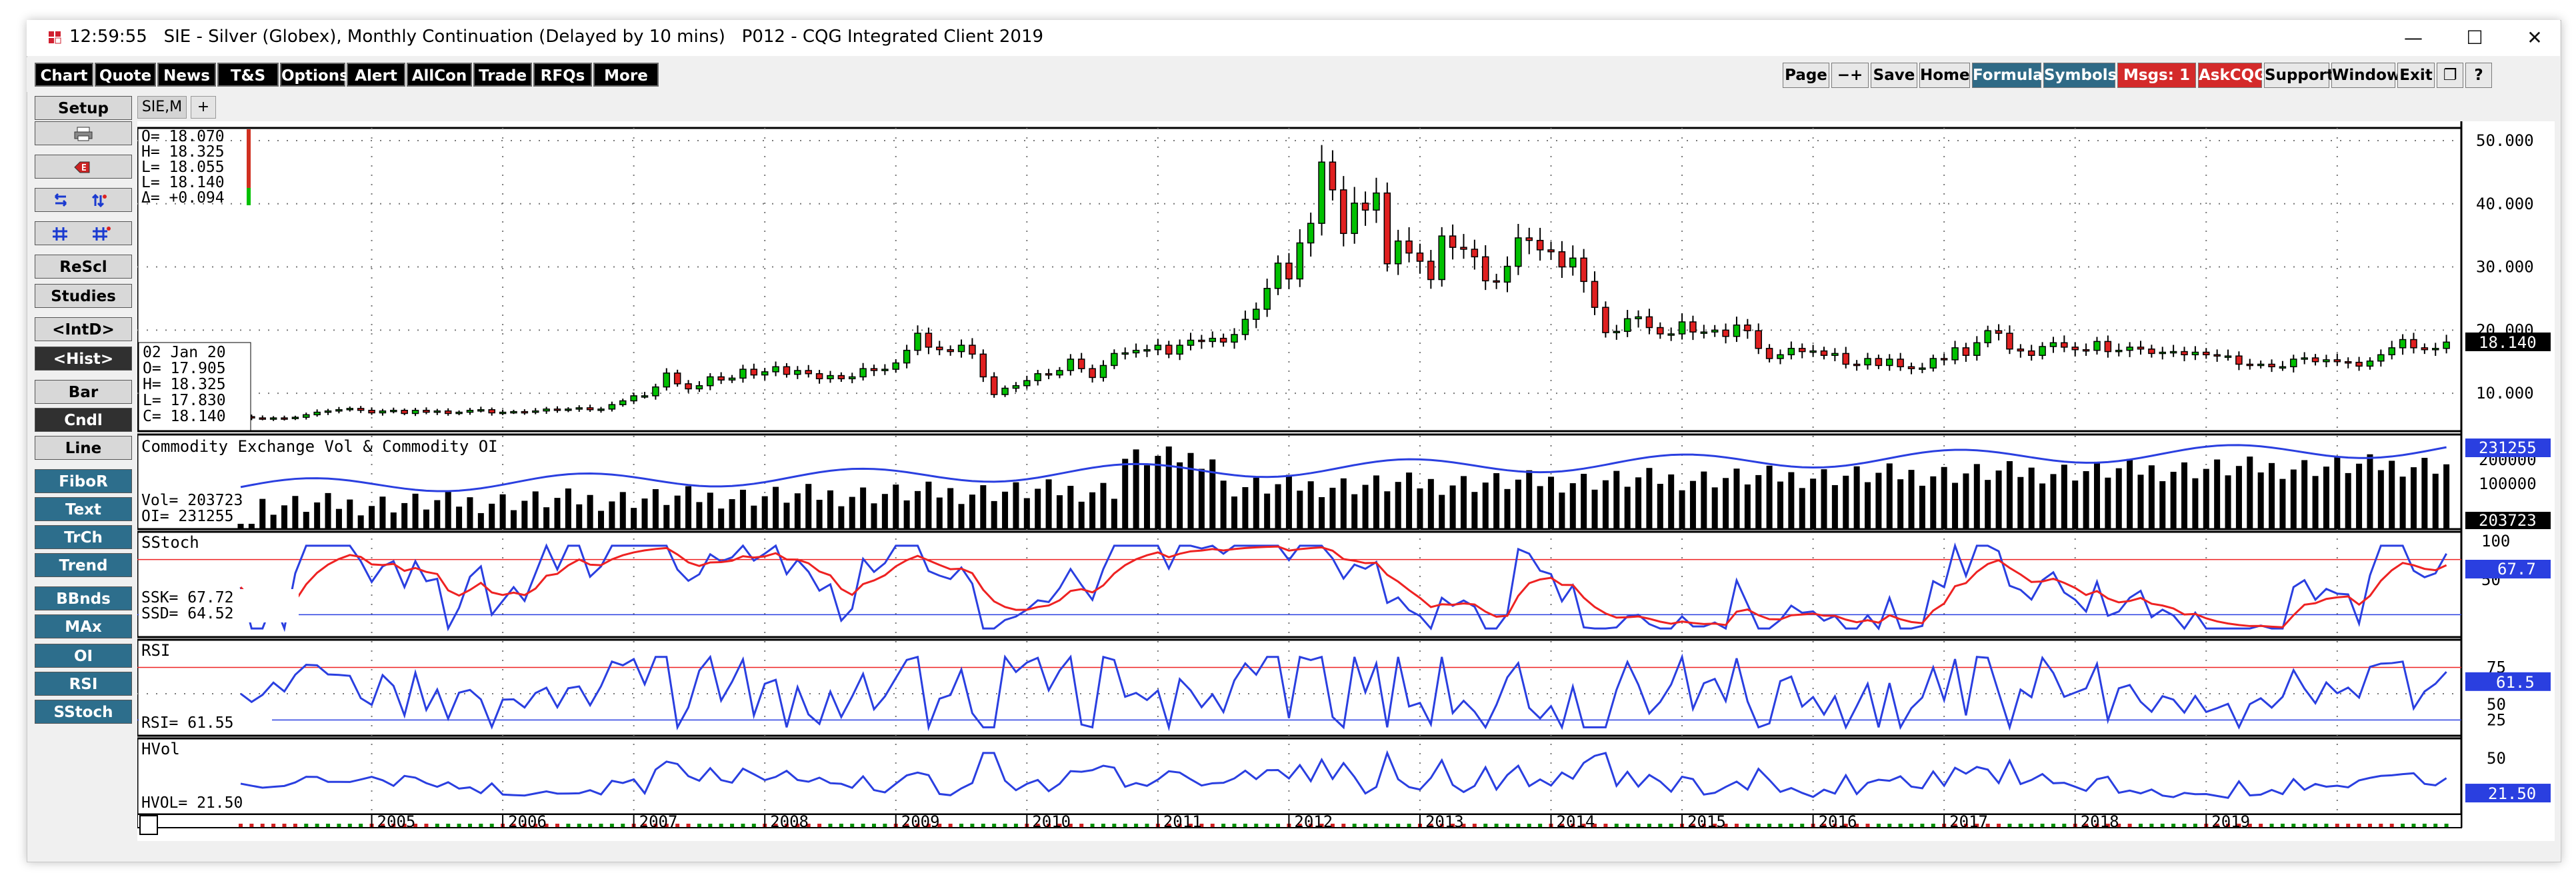 This screenshot has width=2576, height=881. What do you see at coordinates (626, 75) in the screenshot?
I see `menu-more-button: More` at bounding box center [626, 75].